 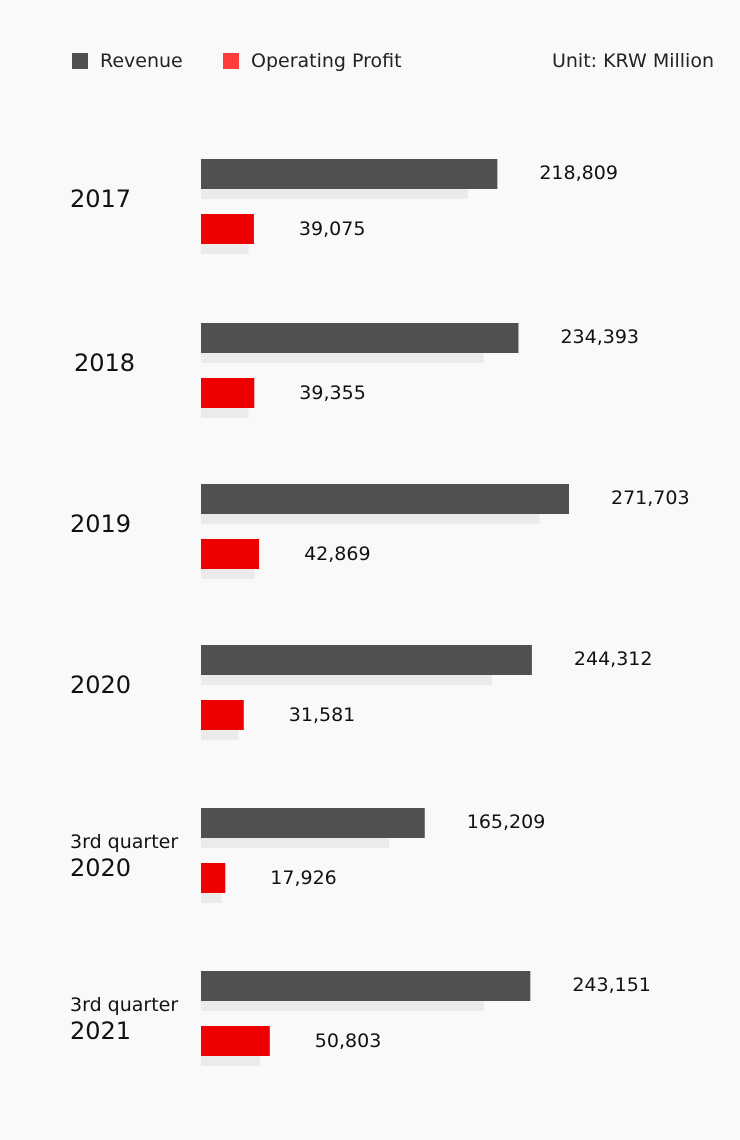 What do you see at coordinates (578, 173) in the screenshot?
I see `revenue-value-label: 218,809` at bounding box center [578, 173].